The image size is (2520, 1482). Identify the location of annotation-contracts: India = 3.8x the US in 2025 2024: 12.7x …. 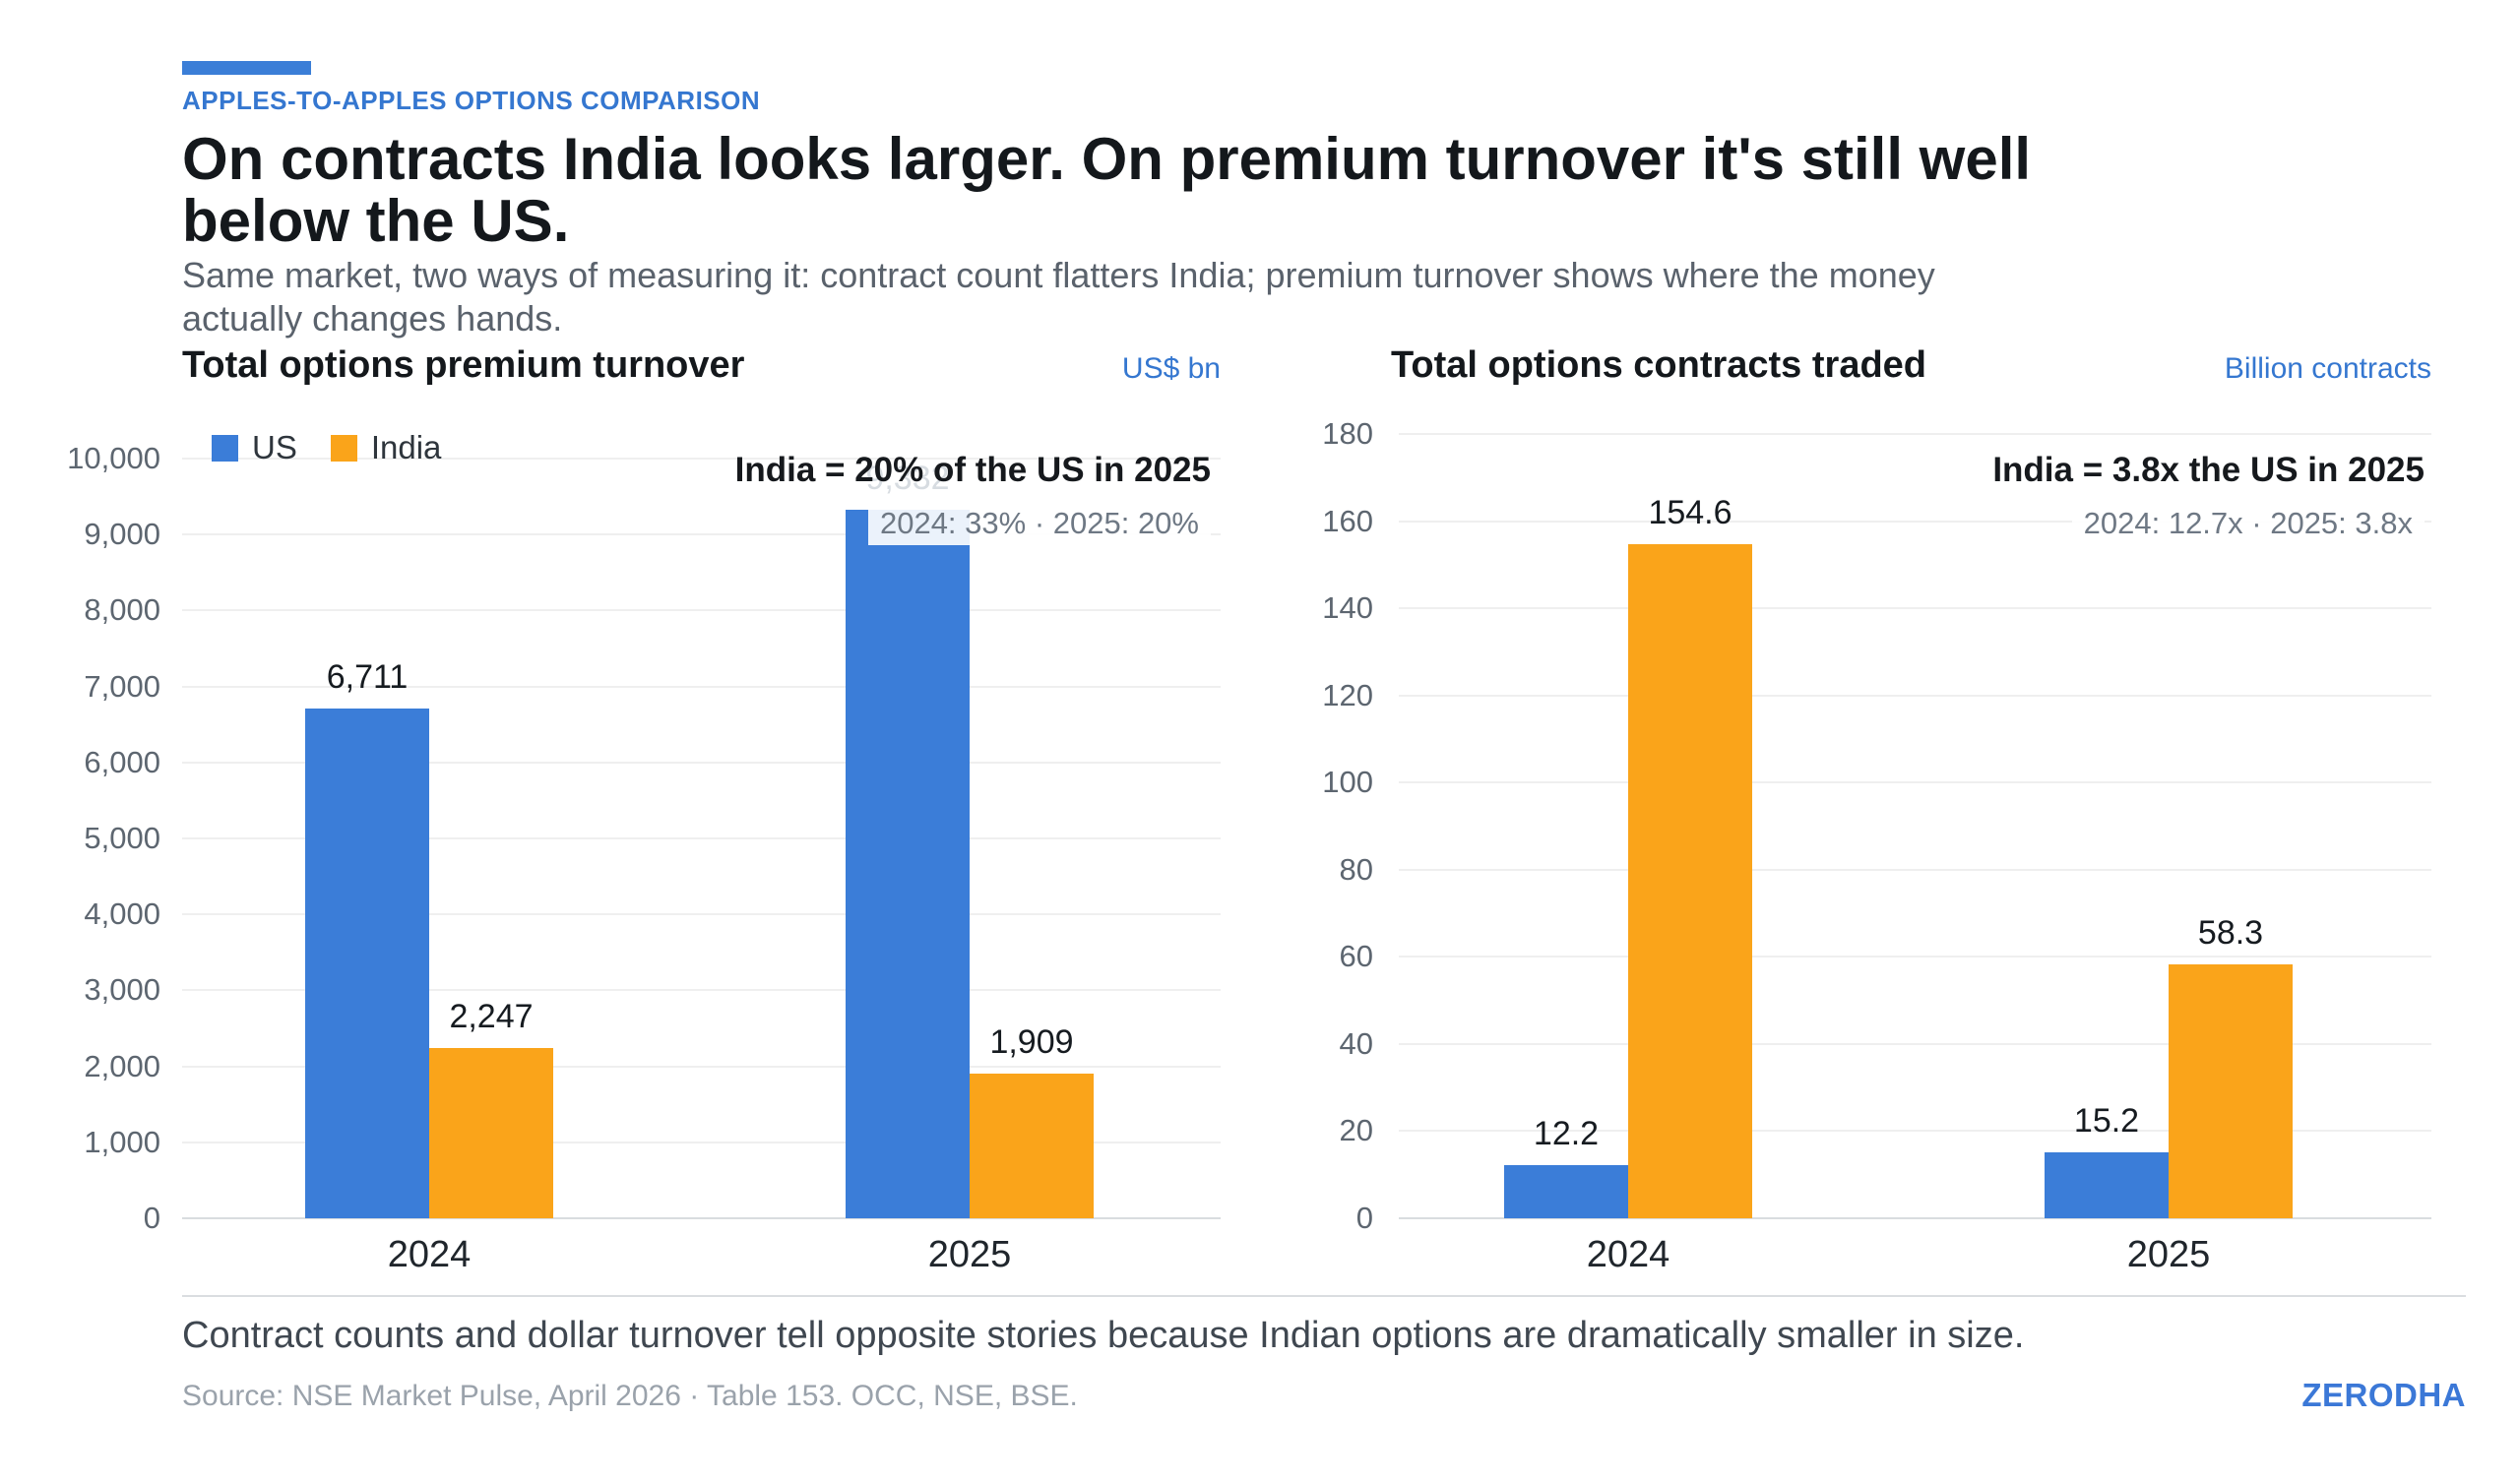
(2119, 498).